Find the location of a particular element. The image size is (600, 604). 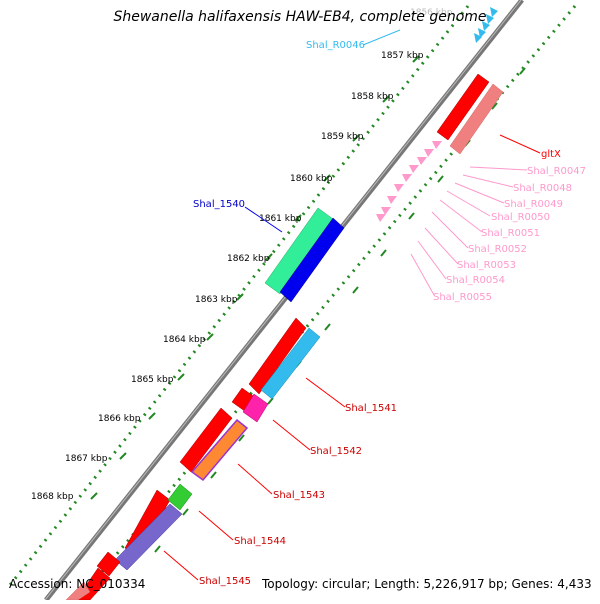

accession-text: Accession: NC_010334 is located at coordinates (77, 584).